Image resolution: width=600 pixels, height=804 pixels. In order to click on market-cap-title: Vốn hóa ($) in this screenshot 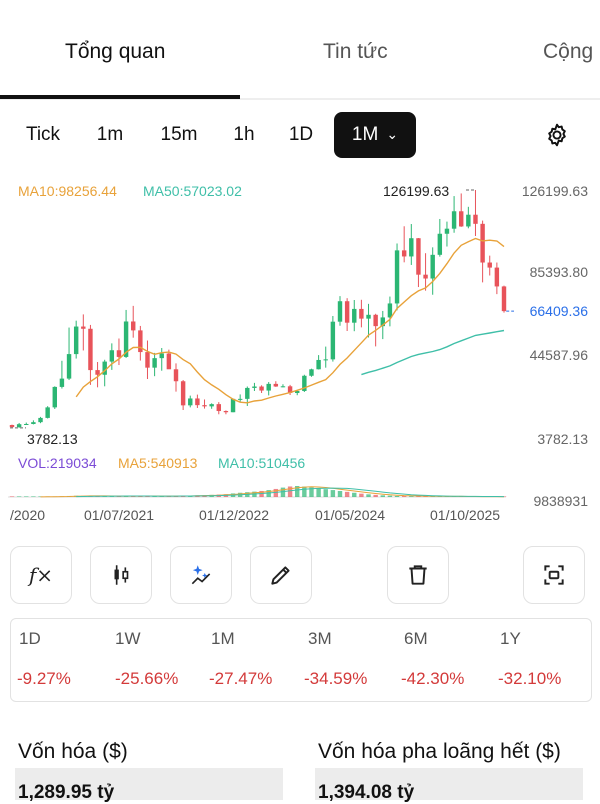, I will do `click(73, 751)`.